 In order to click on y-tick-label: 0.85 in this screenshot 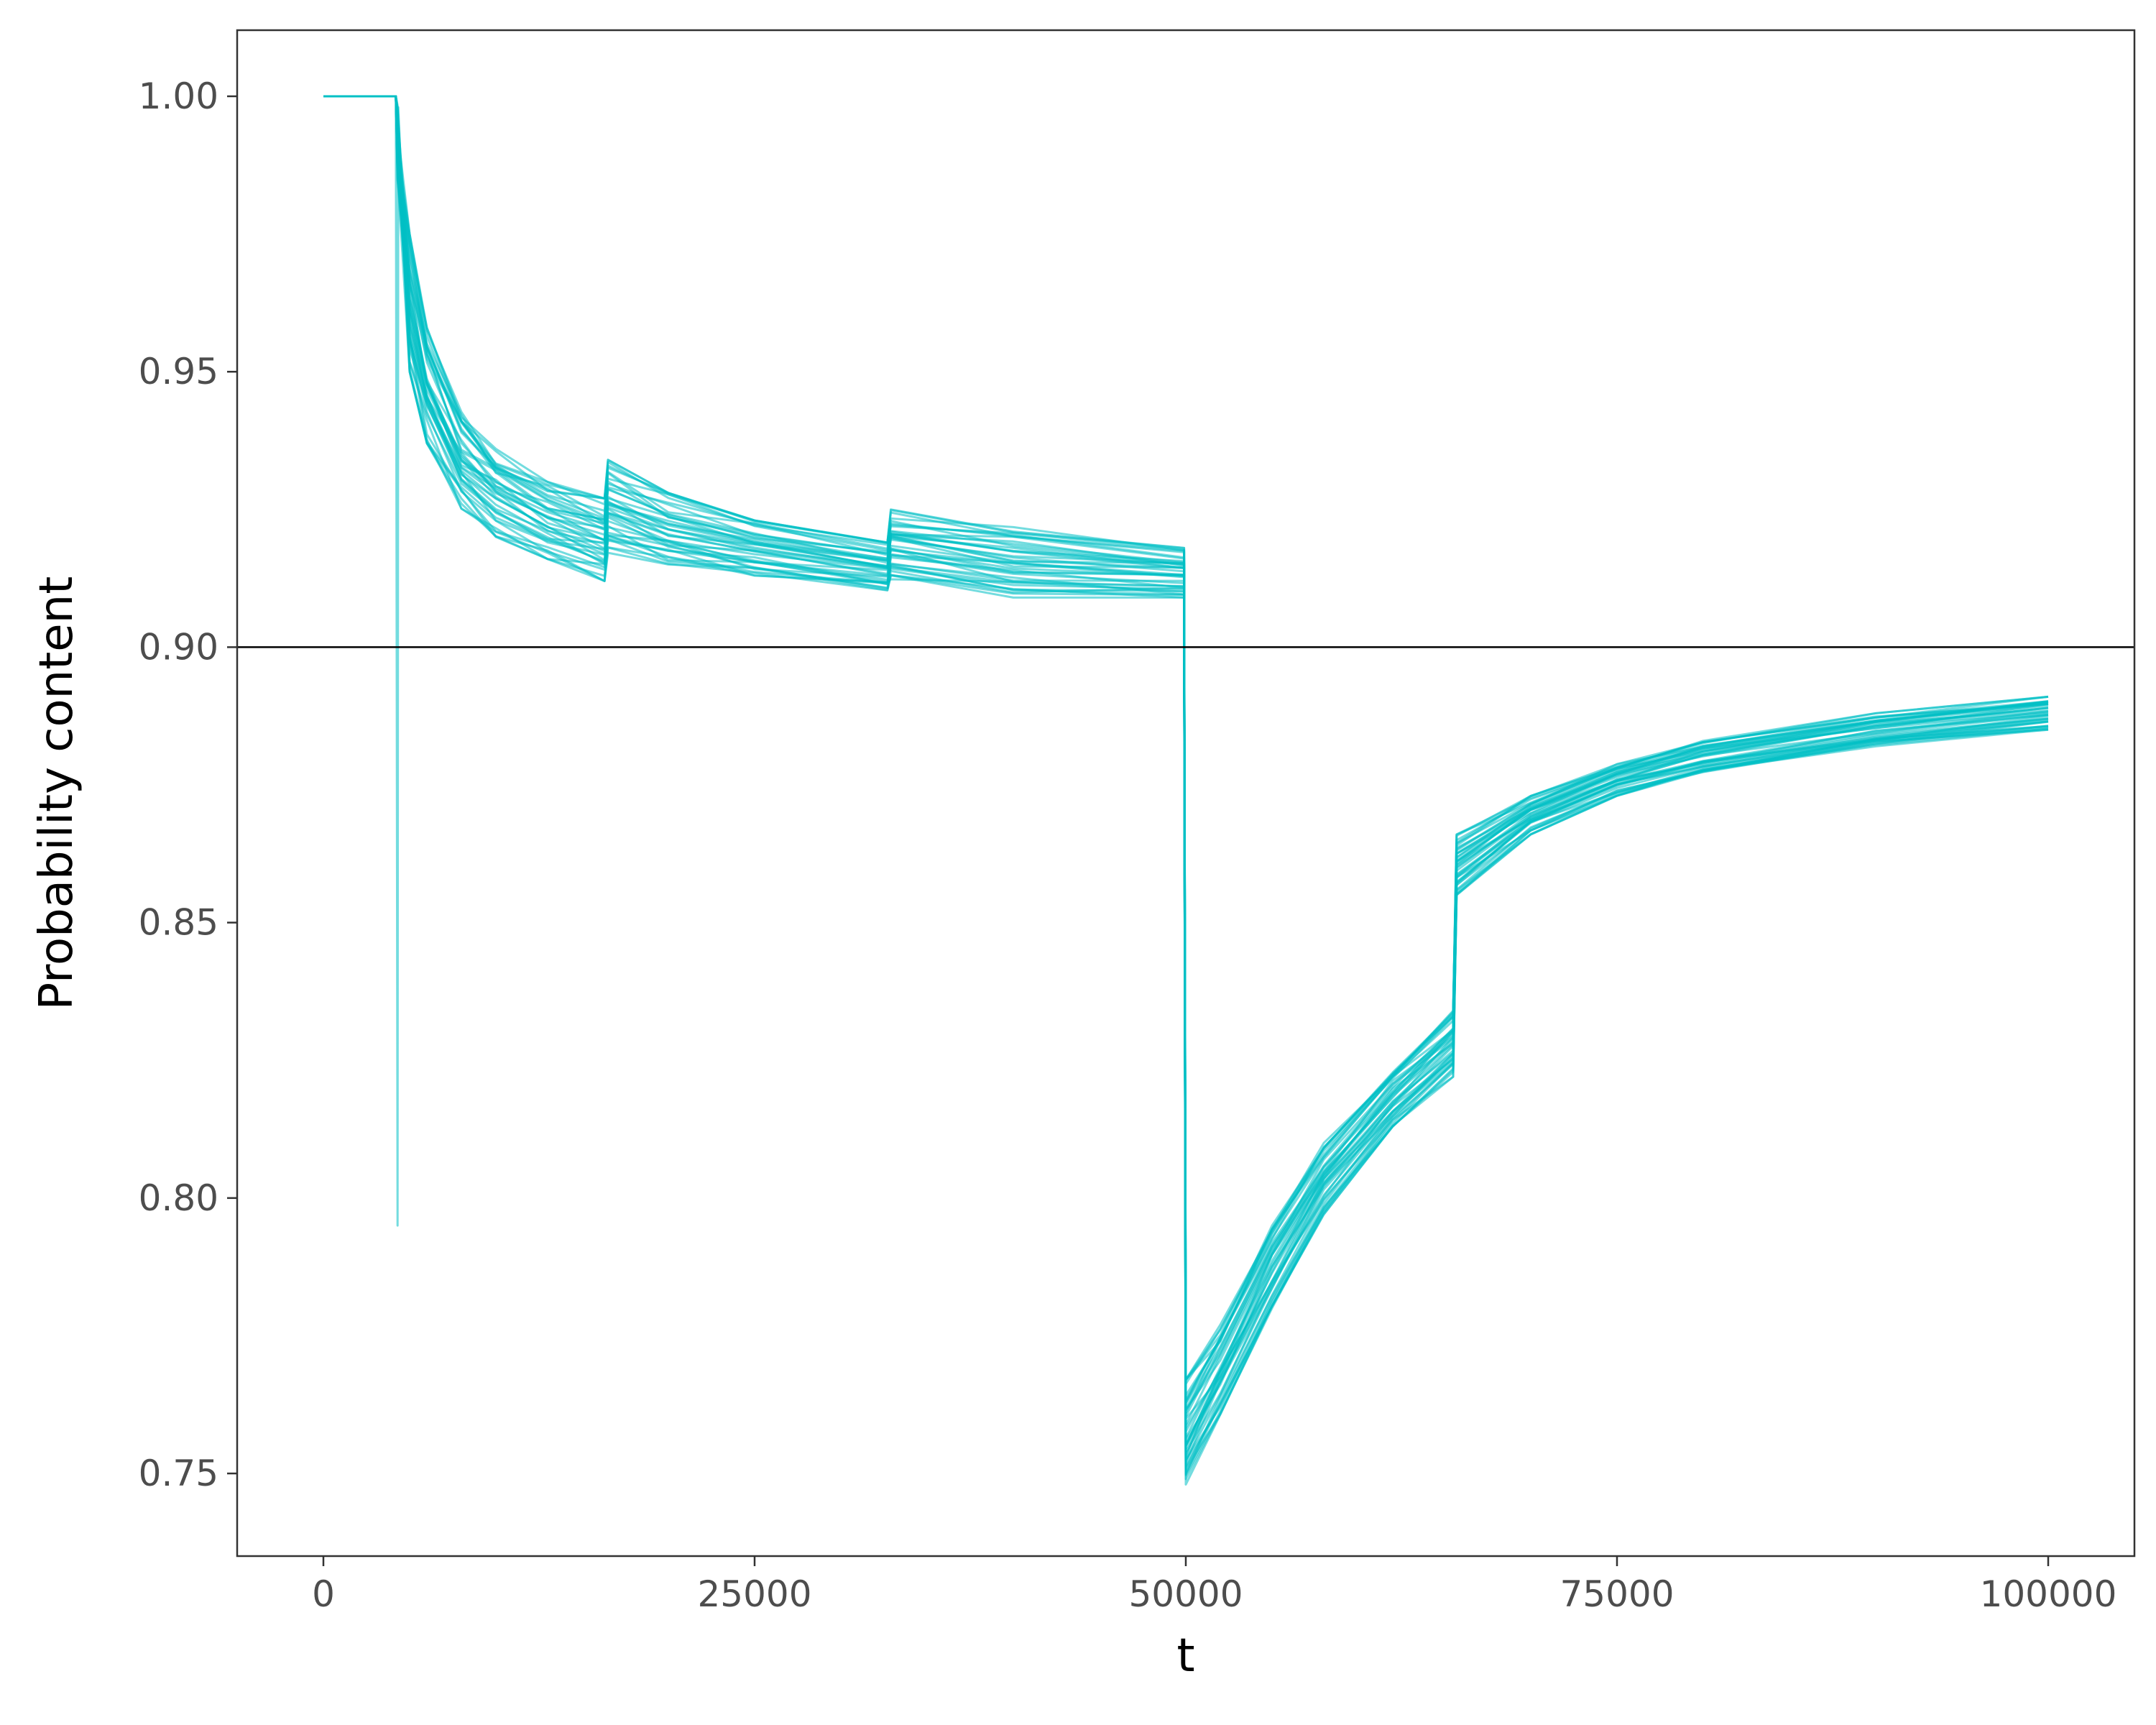, I will do `click(179, 923)`.